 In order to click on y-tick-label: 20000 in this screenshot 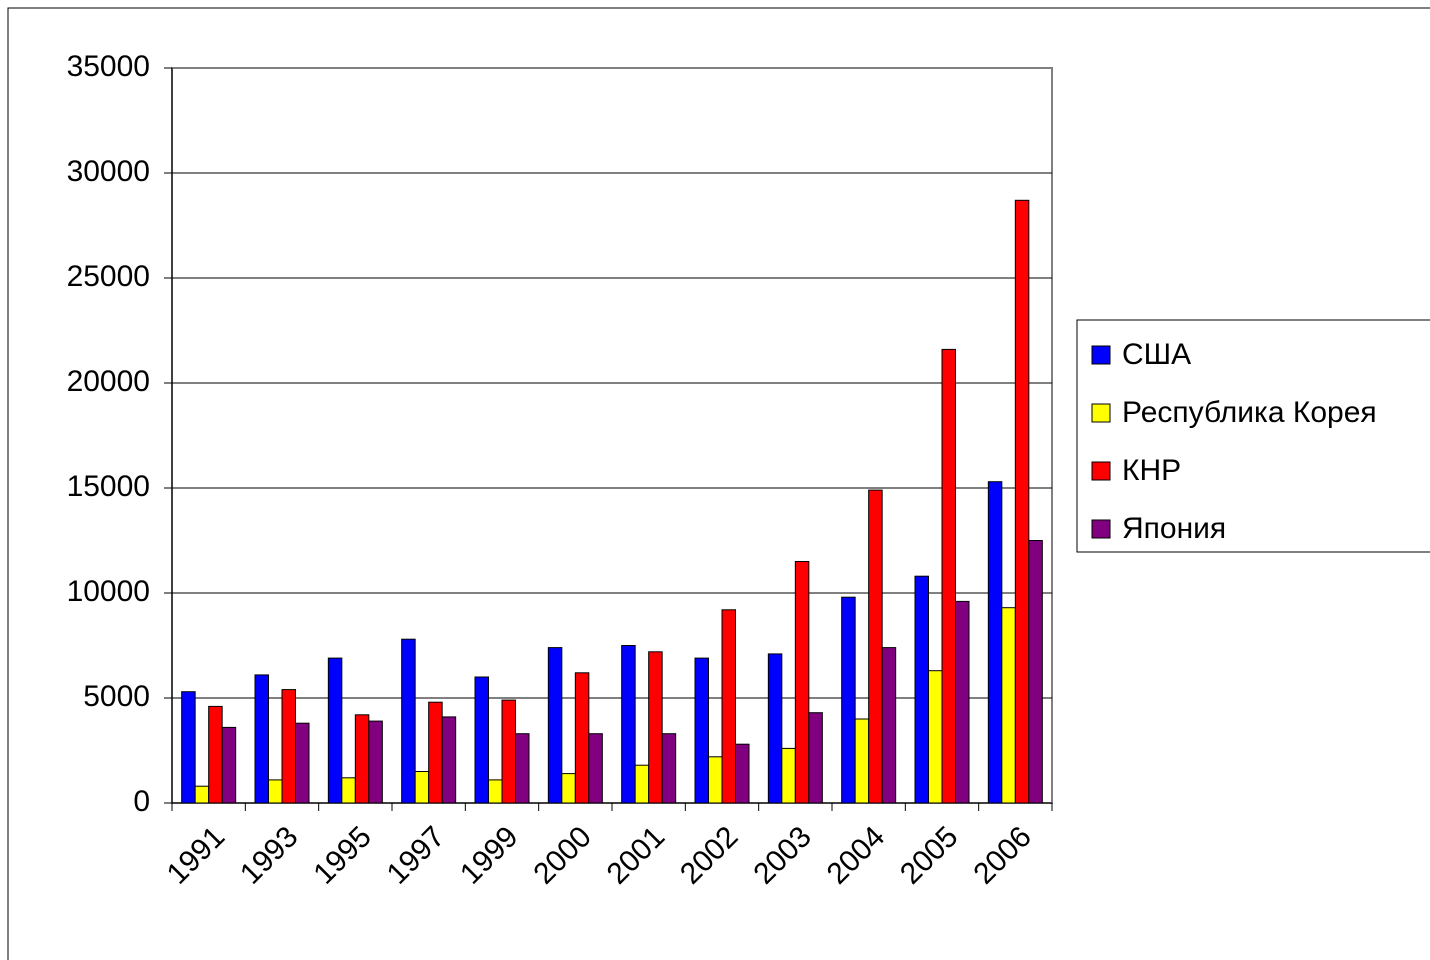, I will do `click(108, 381)`.